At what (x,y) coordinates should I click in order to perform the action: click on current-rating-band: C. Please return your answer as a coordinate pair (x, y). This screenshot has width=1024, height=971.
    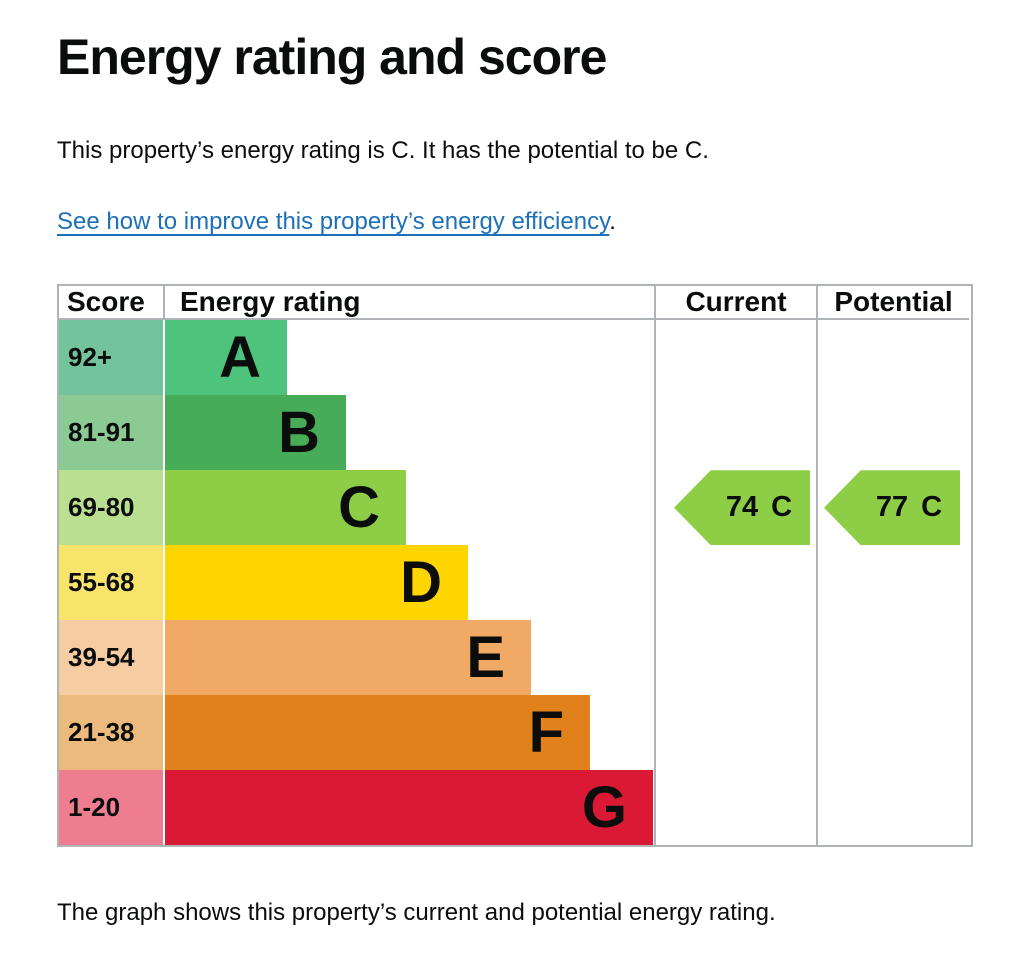
    Looking at the image, I should click on (782, 507).